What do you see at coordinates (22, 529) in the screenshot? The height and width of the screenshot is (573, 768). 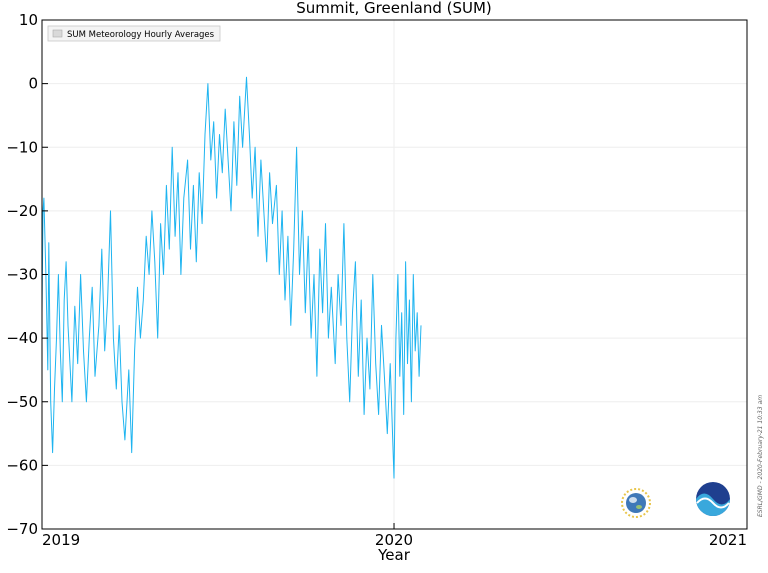 I see `y-tick-label: −70` at bounding box center [22, 529].